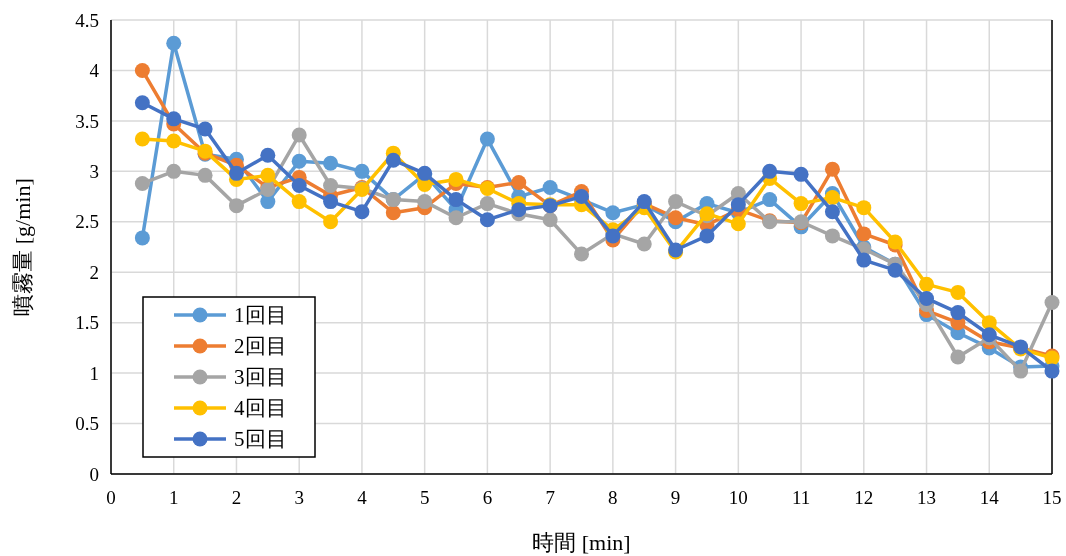  I want to click on y-tick-label: 3.5, so click(87, 121).